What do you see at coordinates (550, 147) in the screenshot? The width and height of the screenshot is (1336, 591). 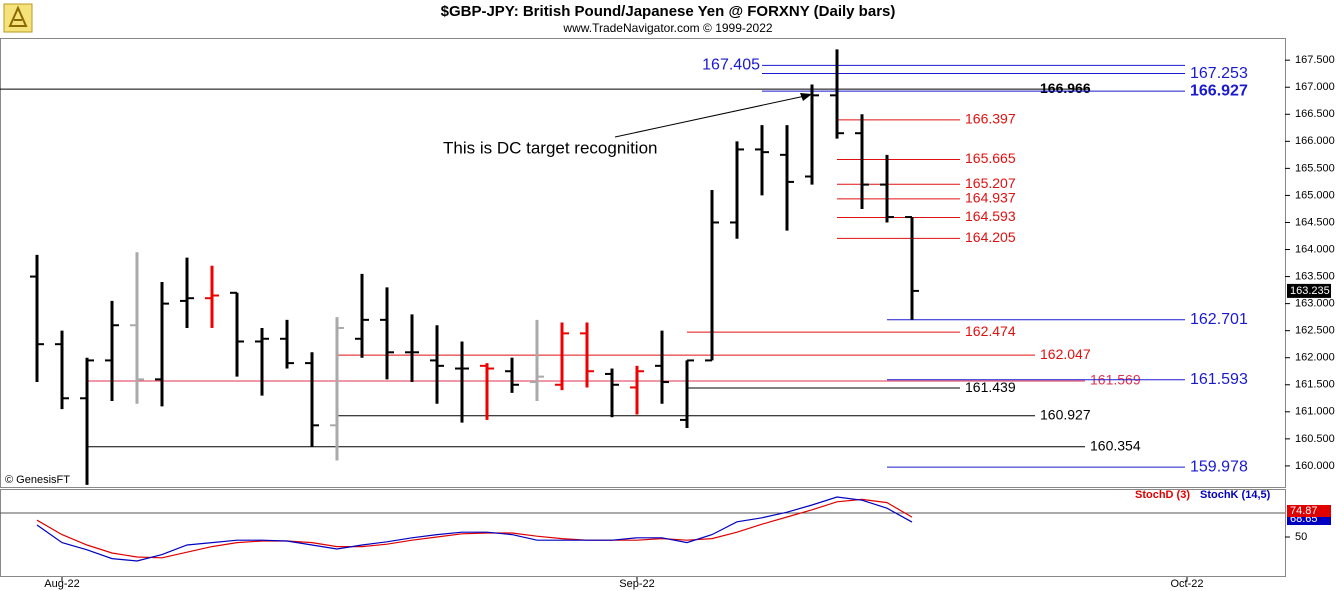 I see `annotation: This is DC target recognition` at bounding box center [550, 147].